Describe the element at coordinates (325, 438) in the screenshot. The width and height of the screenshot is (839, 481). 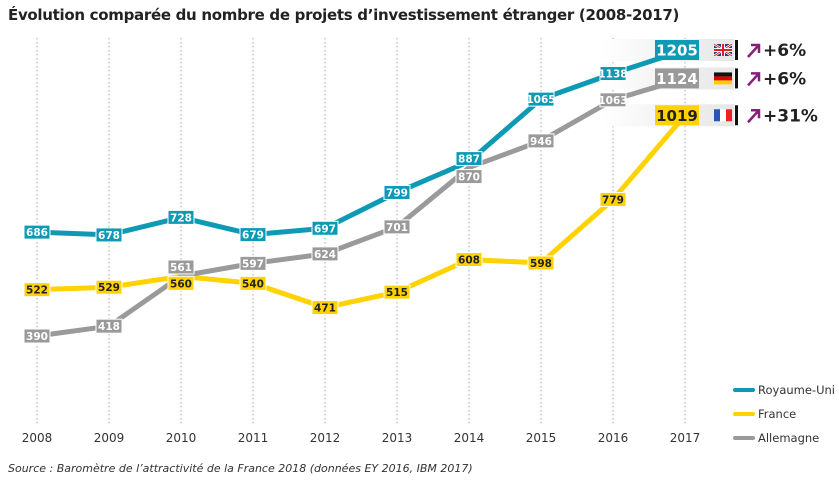
I see `x-tick-label: 2012` at that location.